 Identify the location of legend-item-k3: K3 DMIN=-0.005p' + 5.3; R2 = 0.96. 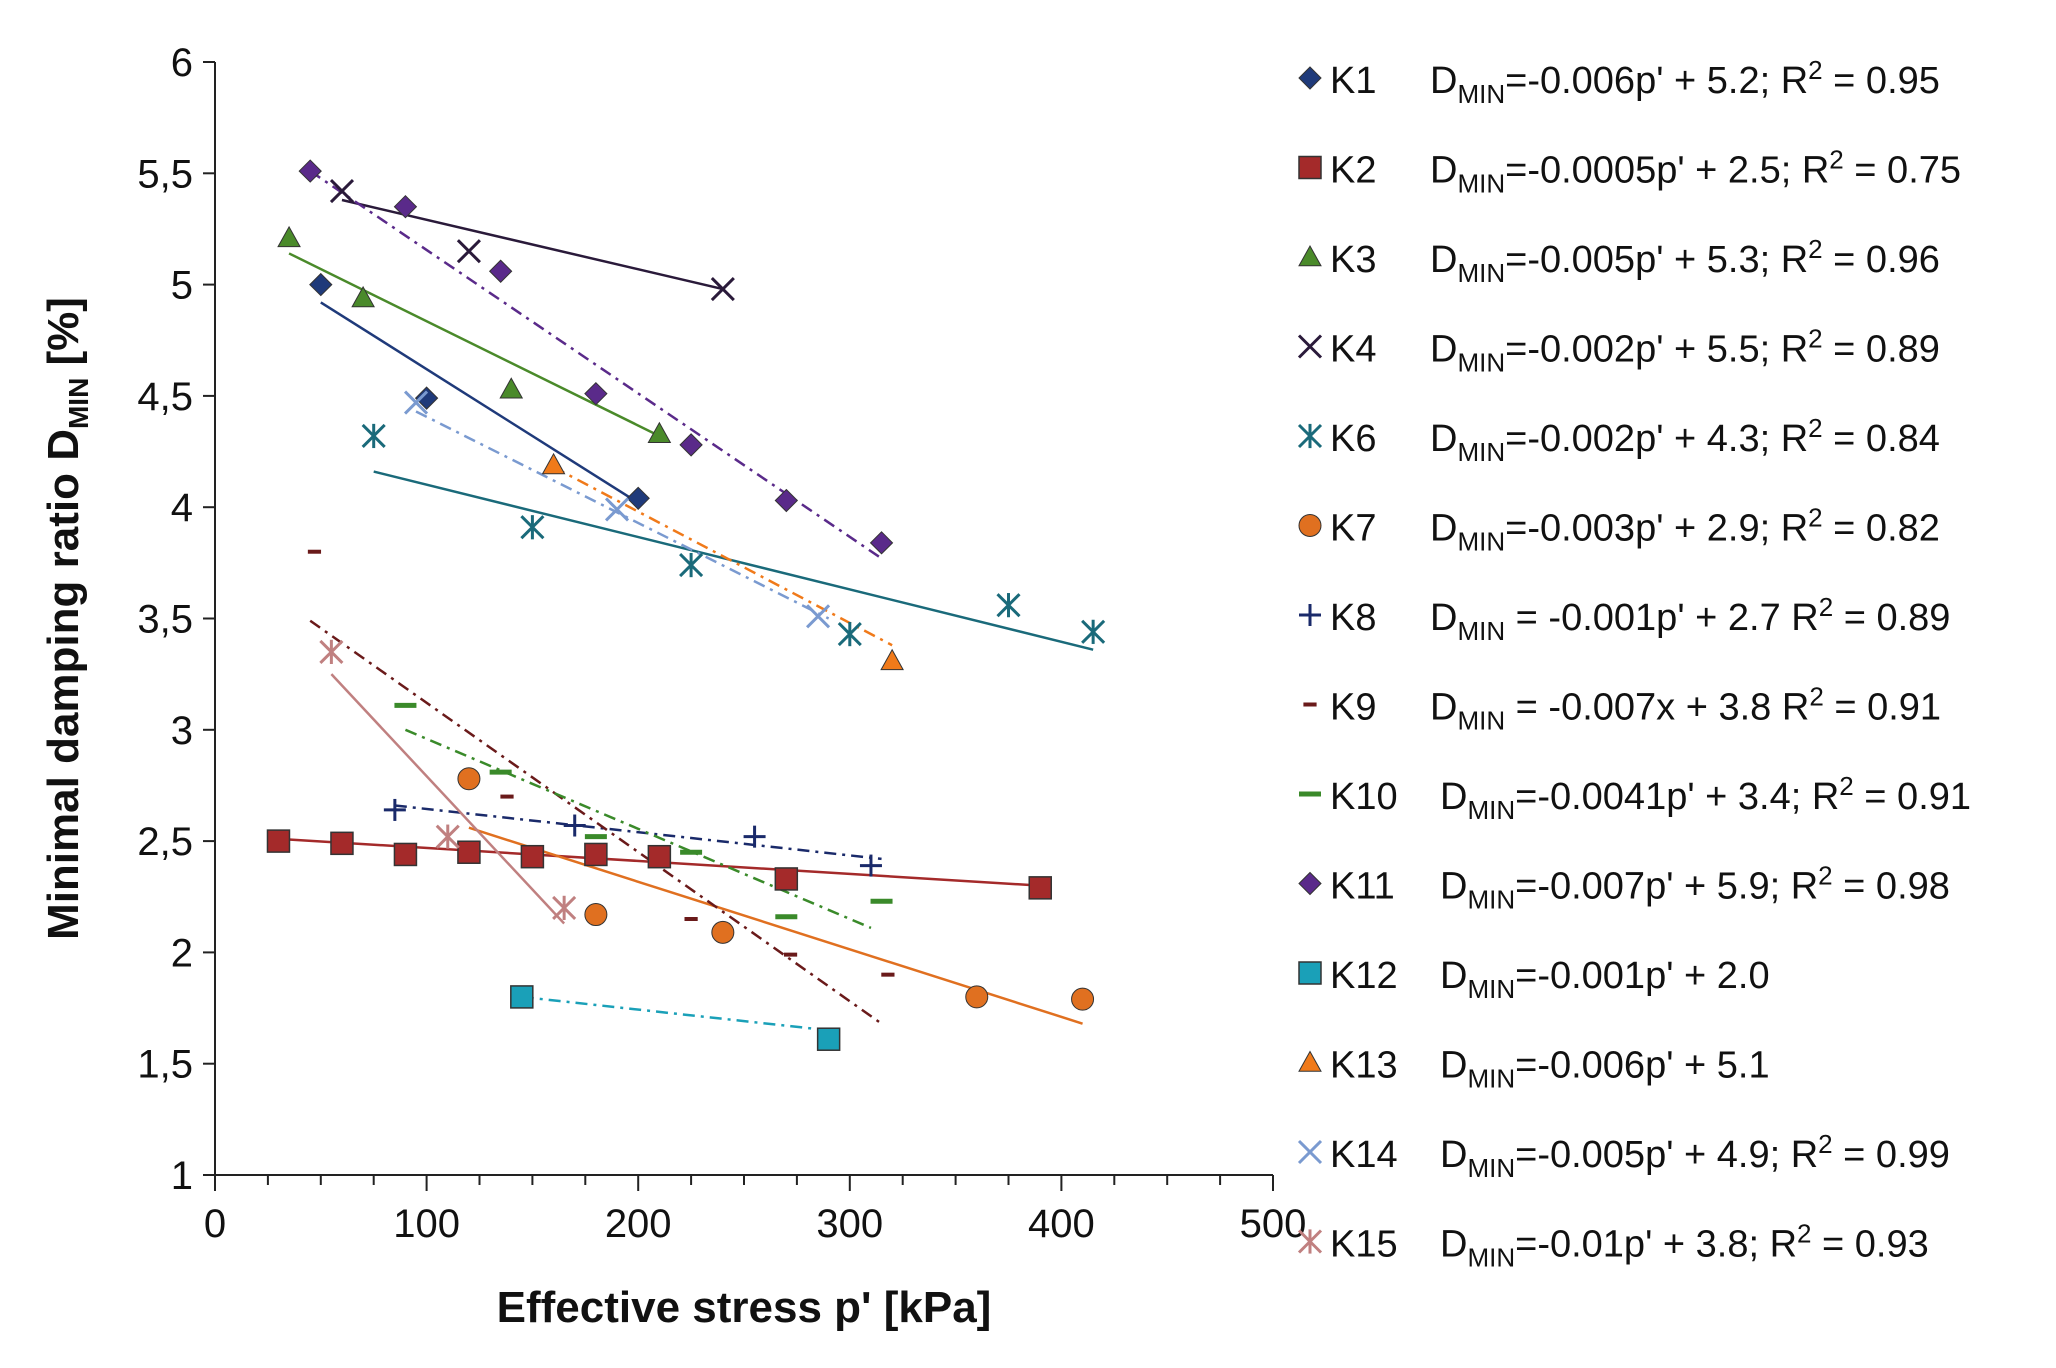
(1619, 261).